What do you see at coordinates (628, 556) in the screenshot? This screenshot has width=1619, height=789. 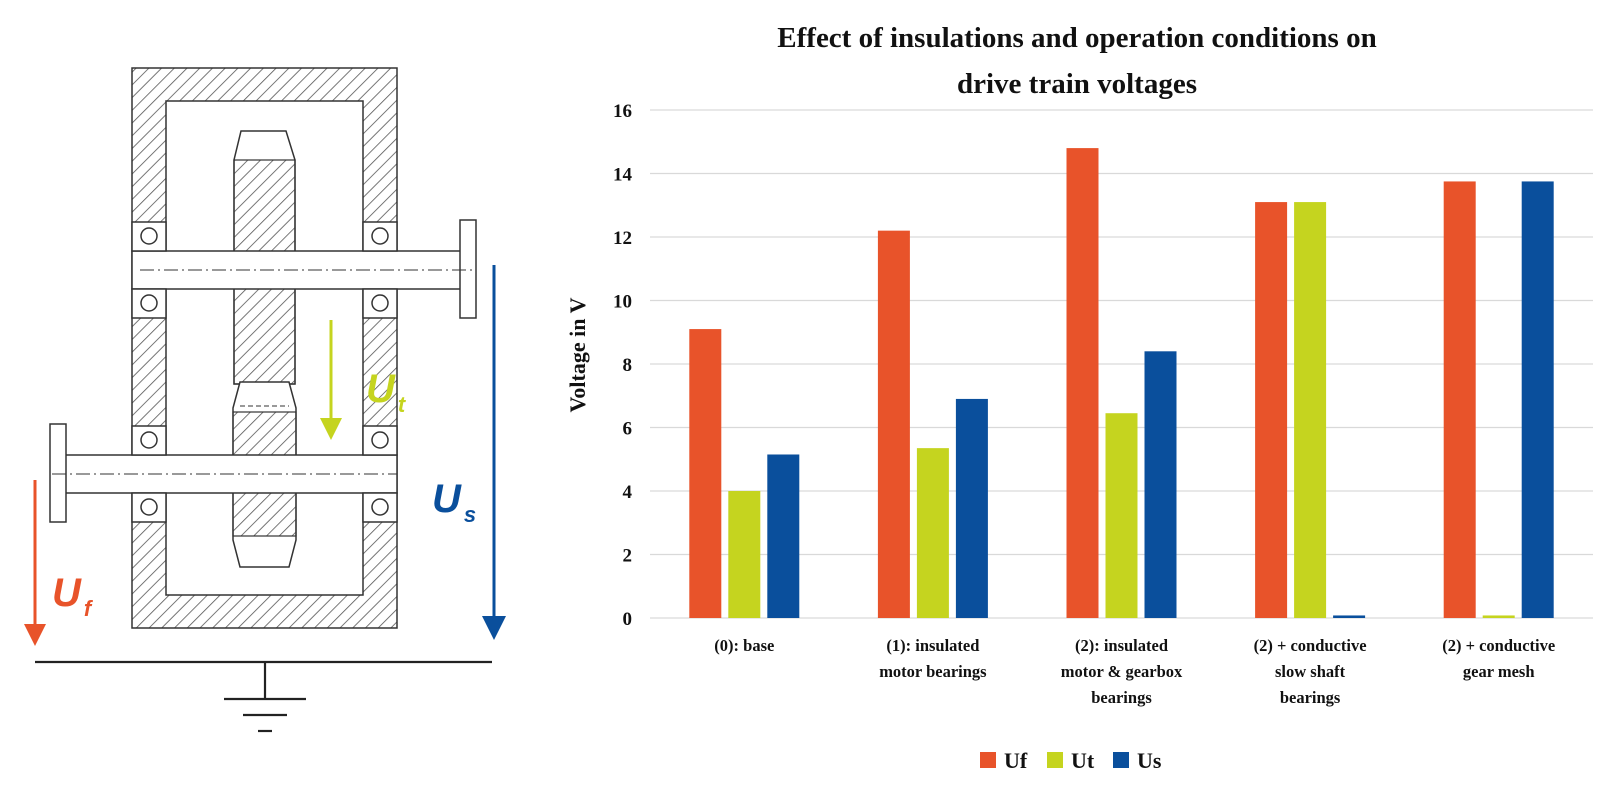 I see `y-tick-label: 2` at bounding box center [628, 556].